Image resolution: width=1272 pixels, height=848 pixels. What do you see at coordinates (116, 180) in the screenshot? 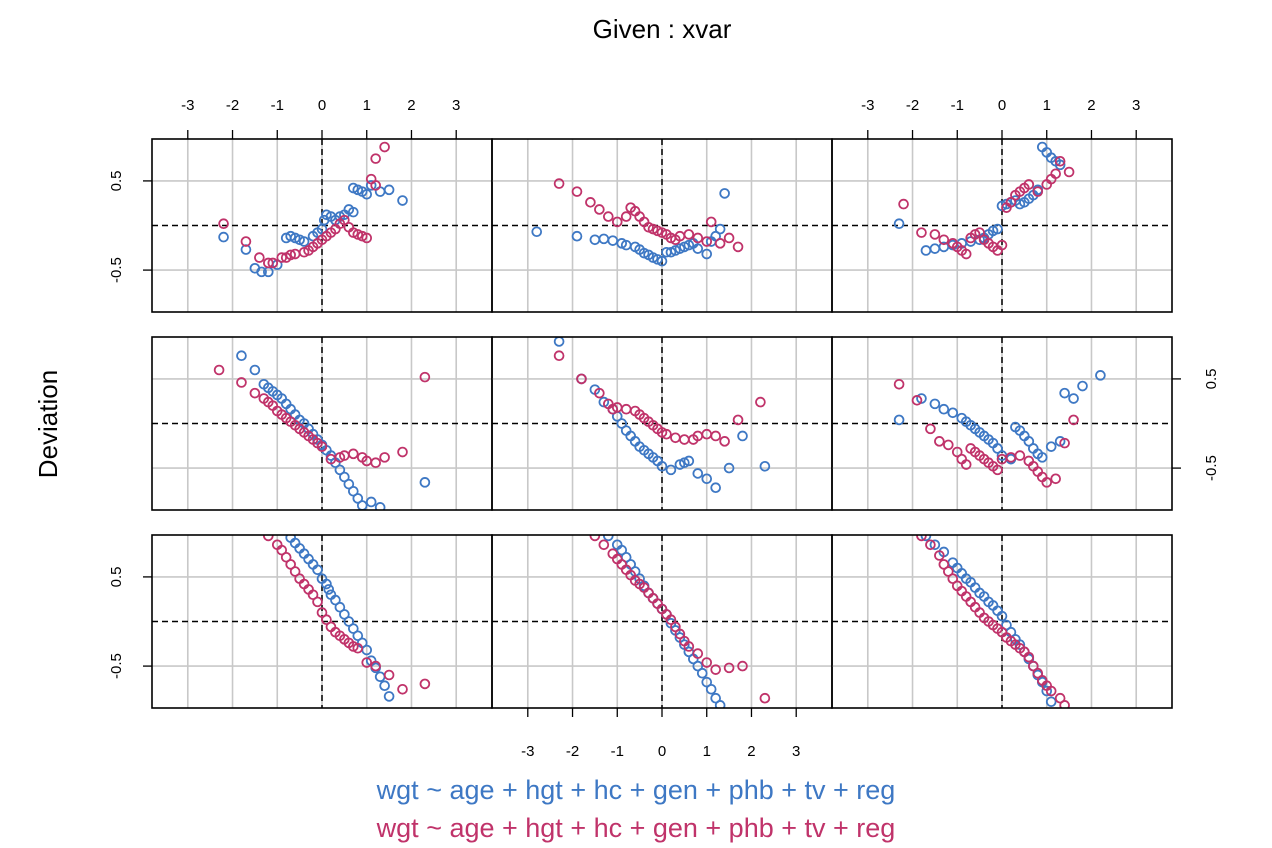
I see `y-axis-tick-label: 0.5` at bounding box center [116, 180].